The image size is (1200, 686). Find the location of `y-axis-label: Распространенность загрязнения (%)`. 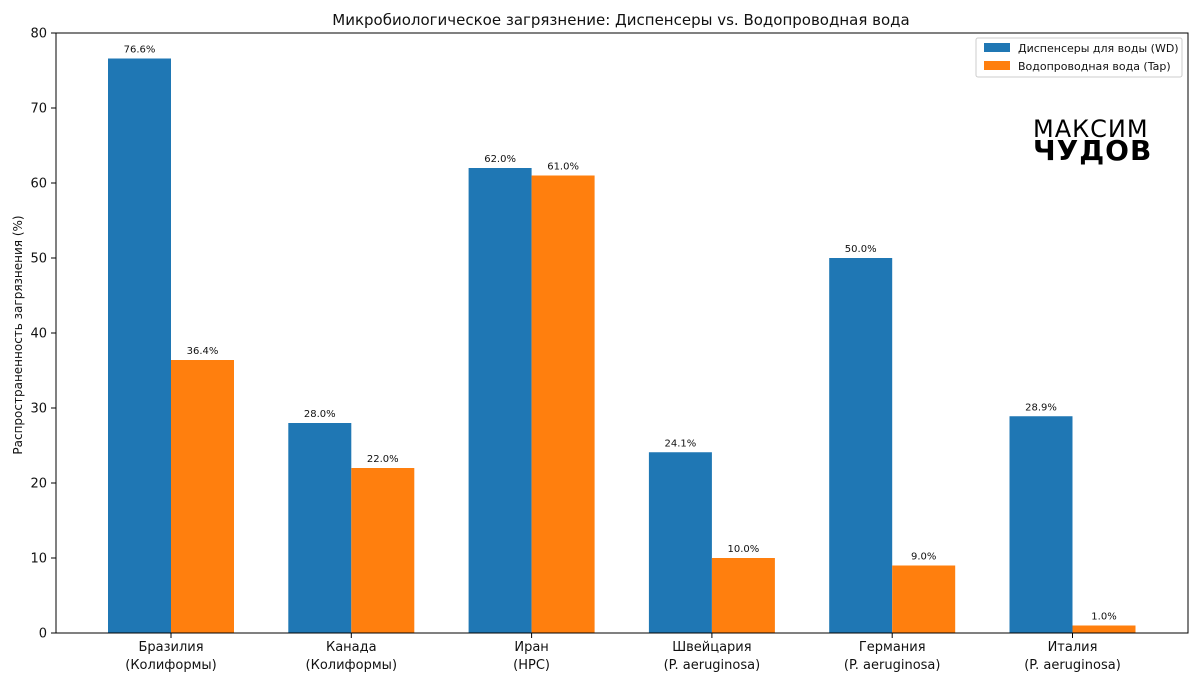

y-axis-label: Распространенность загрязнения (%) is located at coordinates (18, 334).